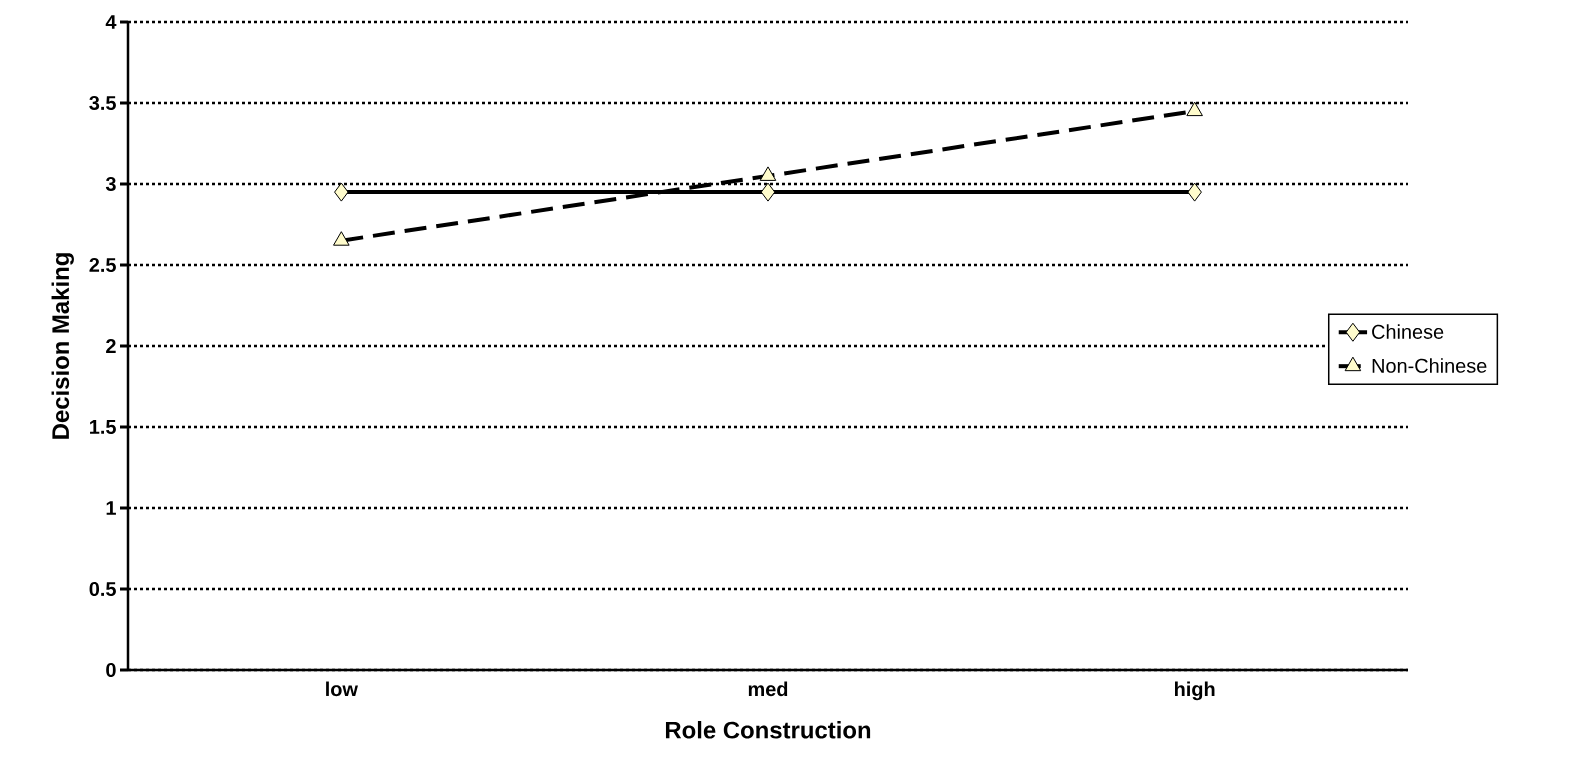 The image size is (1569, 757). I want to click on legend-label: Non-Chinese, so click(1429, 365).